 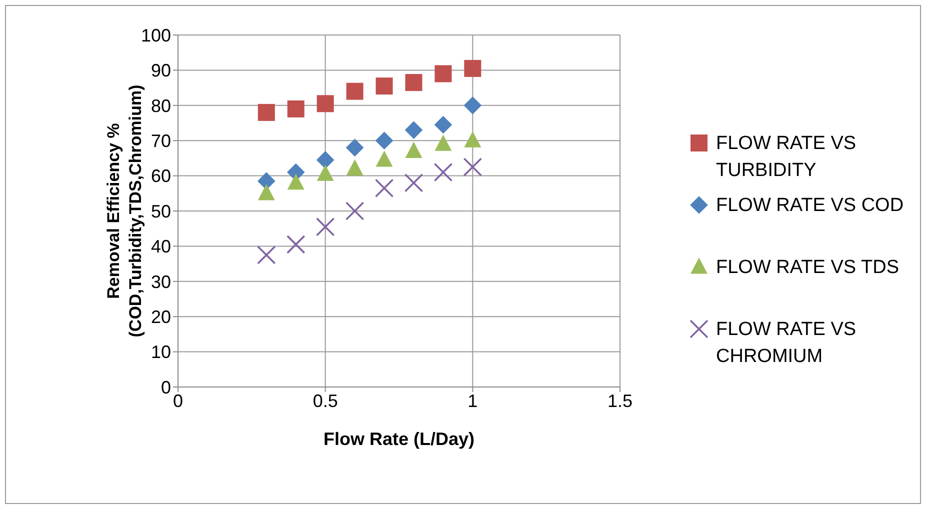 What do you see at coordinates (808, 268) in the screenshot?
I see `legend-label: FLOW RATE VS TDS` at bounding box center [808, 268].